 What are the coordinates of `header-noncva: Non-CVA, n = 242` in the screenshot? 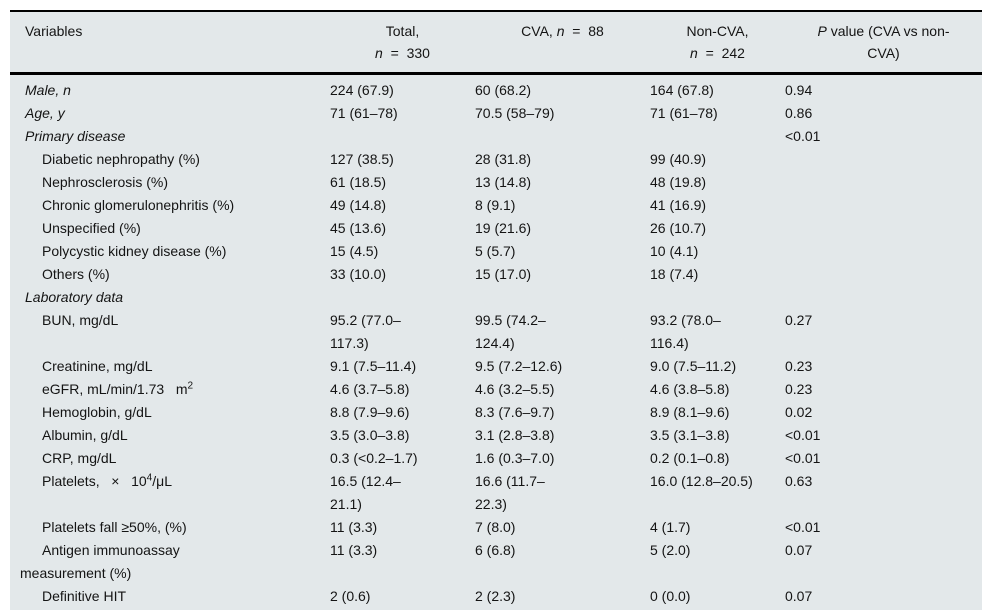 It's located at (717, 42).